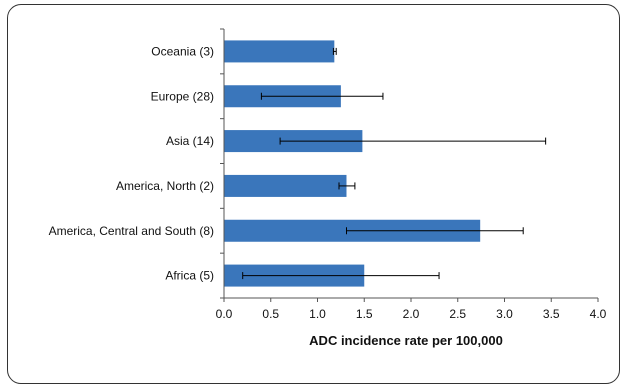 The width and height of the screenshot is (627, 384). What do you see at coordinates (364, 314) in the screenshot?
I see `x-tick-label: 1.5` at bounding box center [364, 314].